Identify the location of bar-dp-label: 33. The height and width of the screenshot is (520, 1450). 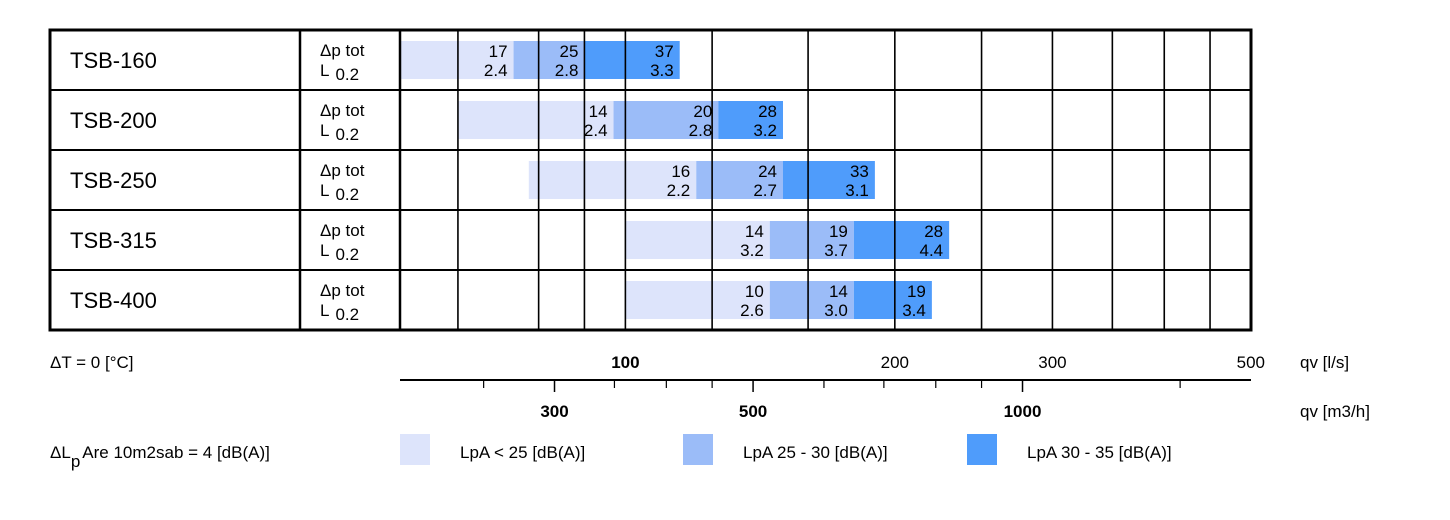
(859, 171).